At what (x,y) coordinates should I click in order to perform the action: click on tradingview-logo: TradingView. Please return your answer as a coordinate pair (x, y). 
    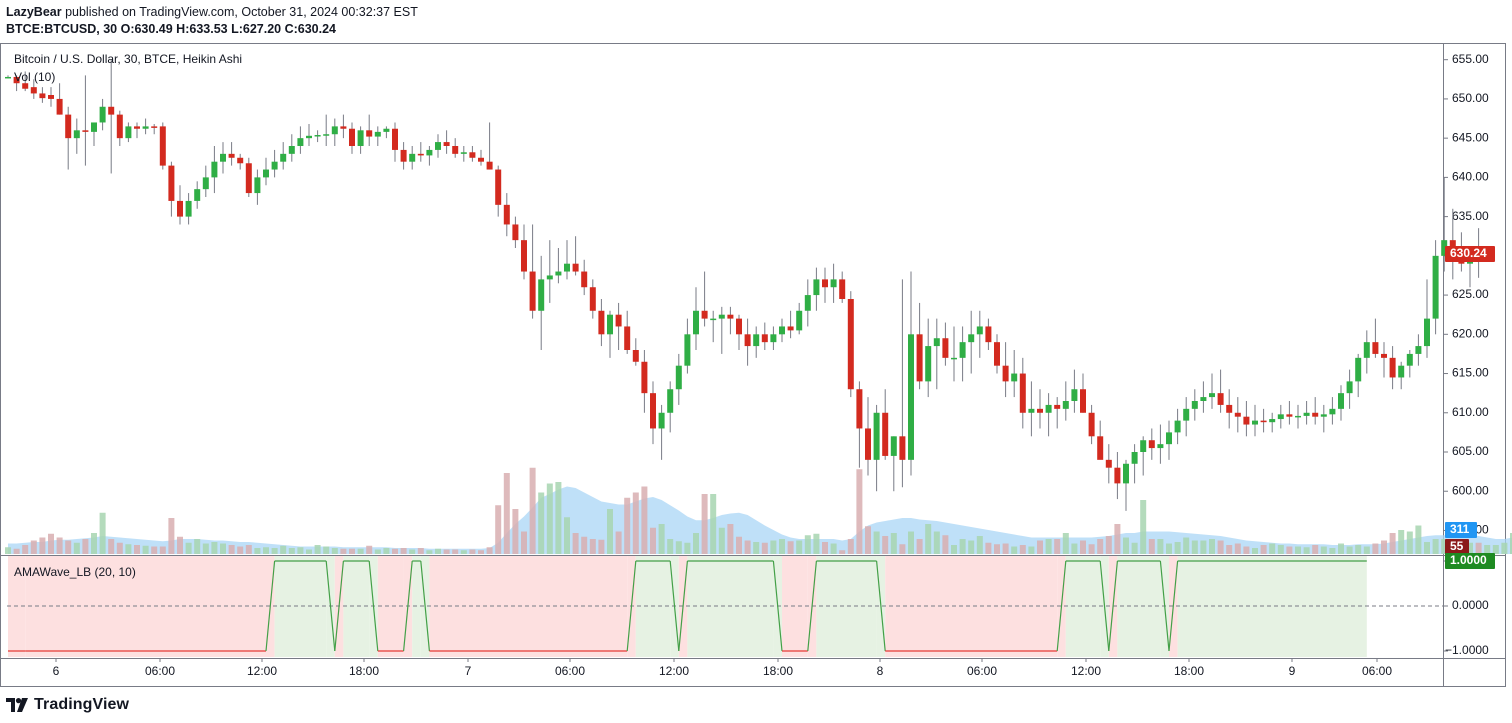
    Looking at the image, I should click on (67, 705).